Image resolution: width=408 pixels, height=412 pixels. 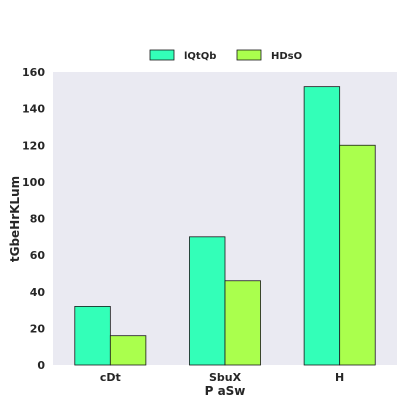 I want to click on y-tick-label: 100, so click(x=33, y=182).